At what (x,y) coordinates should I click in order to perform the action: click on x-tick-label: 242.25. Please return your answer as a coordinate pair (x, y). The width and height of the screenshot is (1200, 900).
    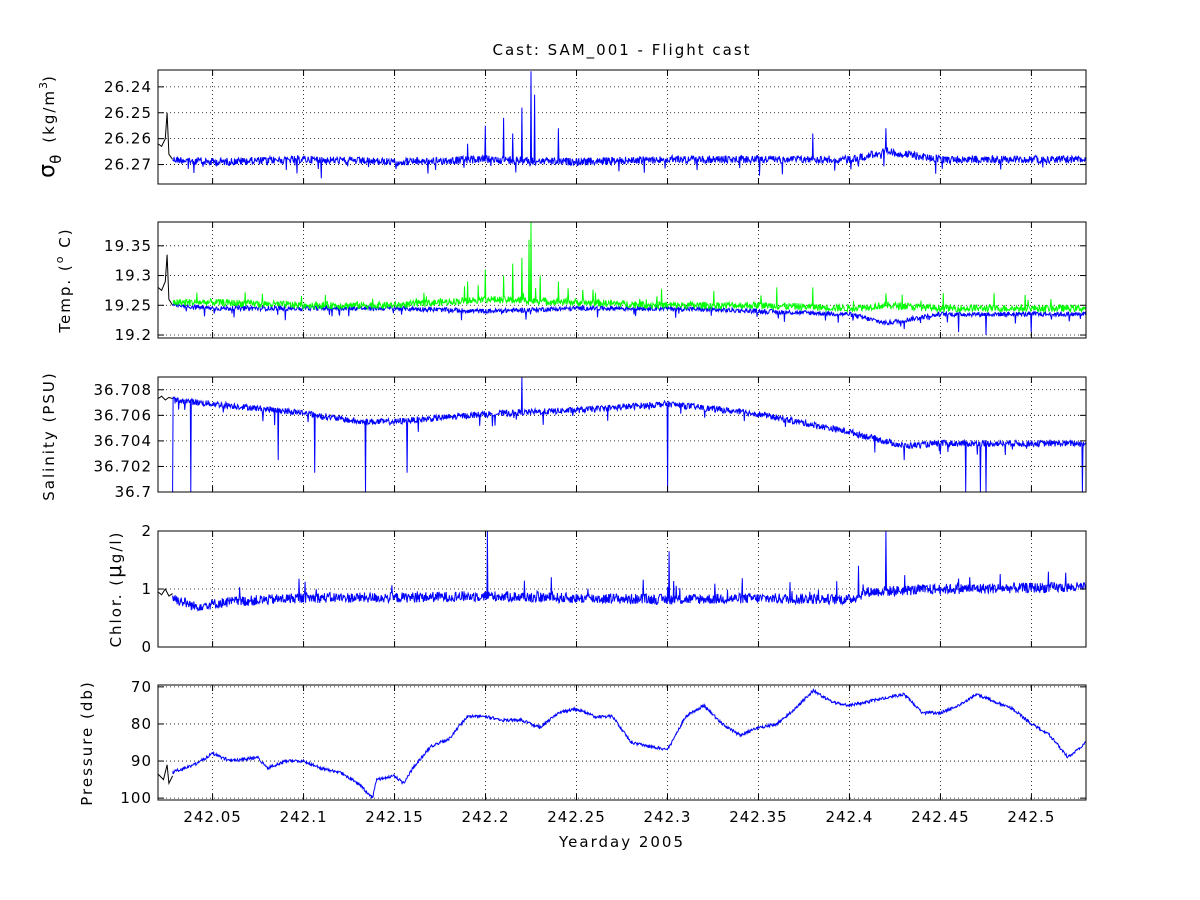
    Looking at the image, I should click on (576, 817).